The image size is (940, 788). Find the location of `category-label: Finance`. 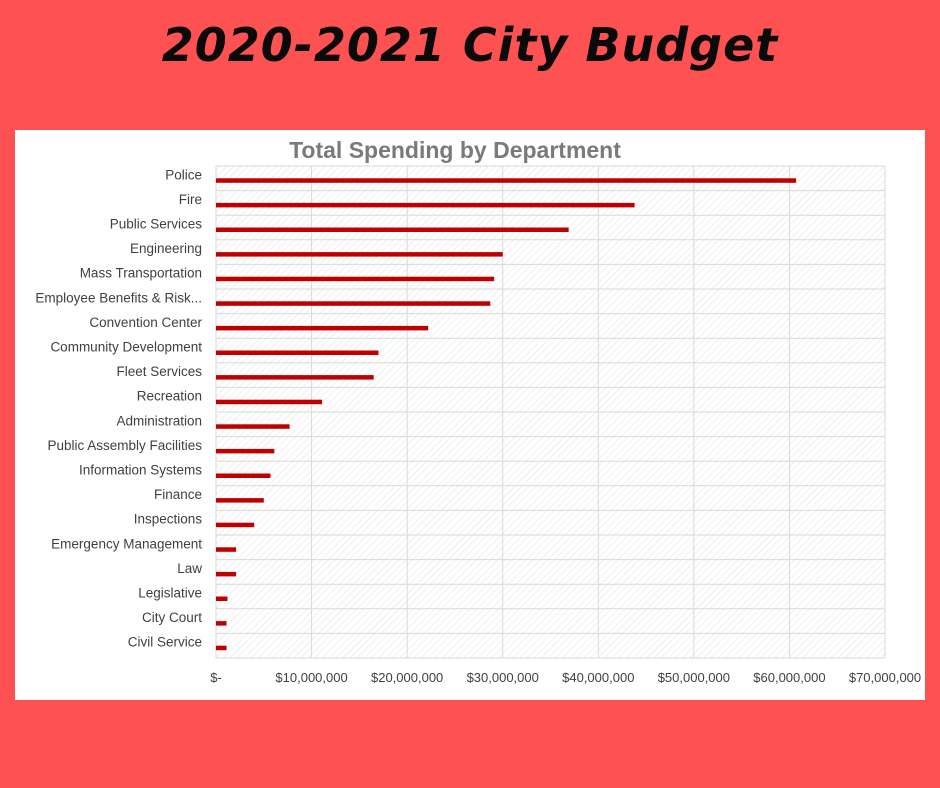

category-label: Finance is located at coordinates (178, 494).